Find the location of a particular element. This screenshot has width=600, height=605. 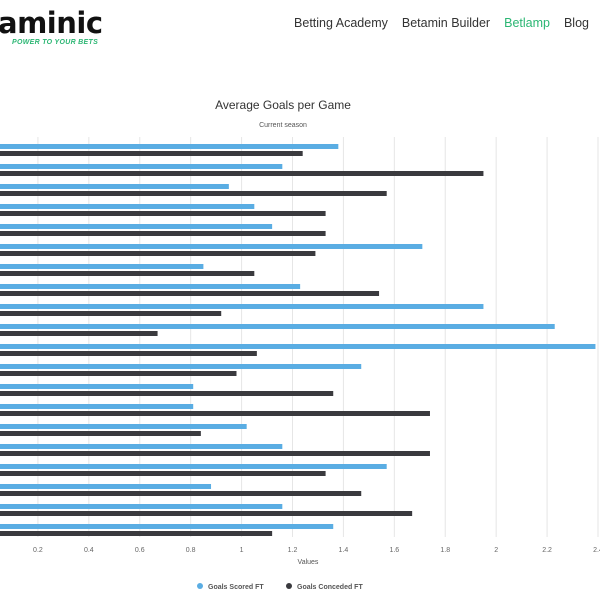

nav-betting-academy: Betting Academy is located at coordinates (341, 23).